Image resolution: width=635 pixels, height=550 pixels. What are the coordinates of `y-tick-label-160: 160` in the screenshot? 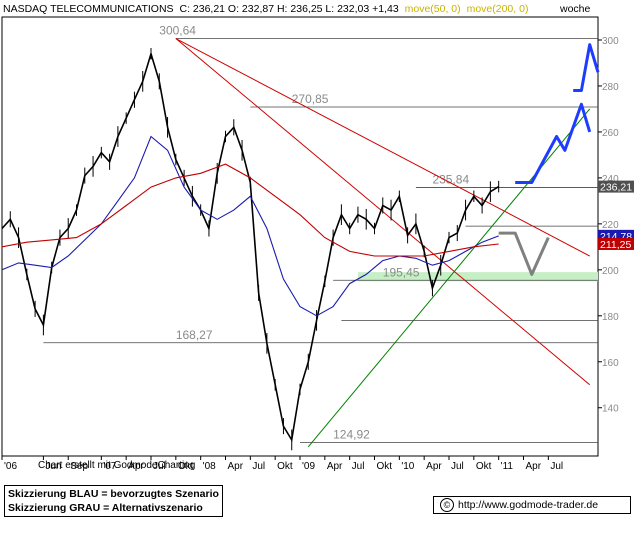 It's located at (610, 363).